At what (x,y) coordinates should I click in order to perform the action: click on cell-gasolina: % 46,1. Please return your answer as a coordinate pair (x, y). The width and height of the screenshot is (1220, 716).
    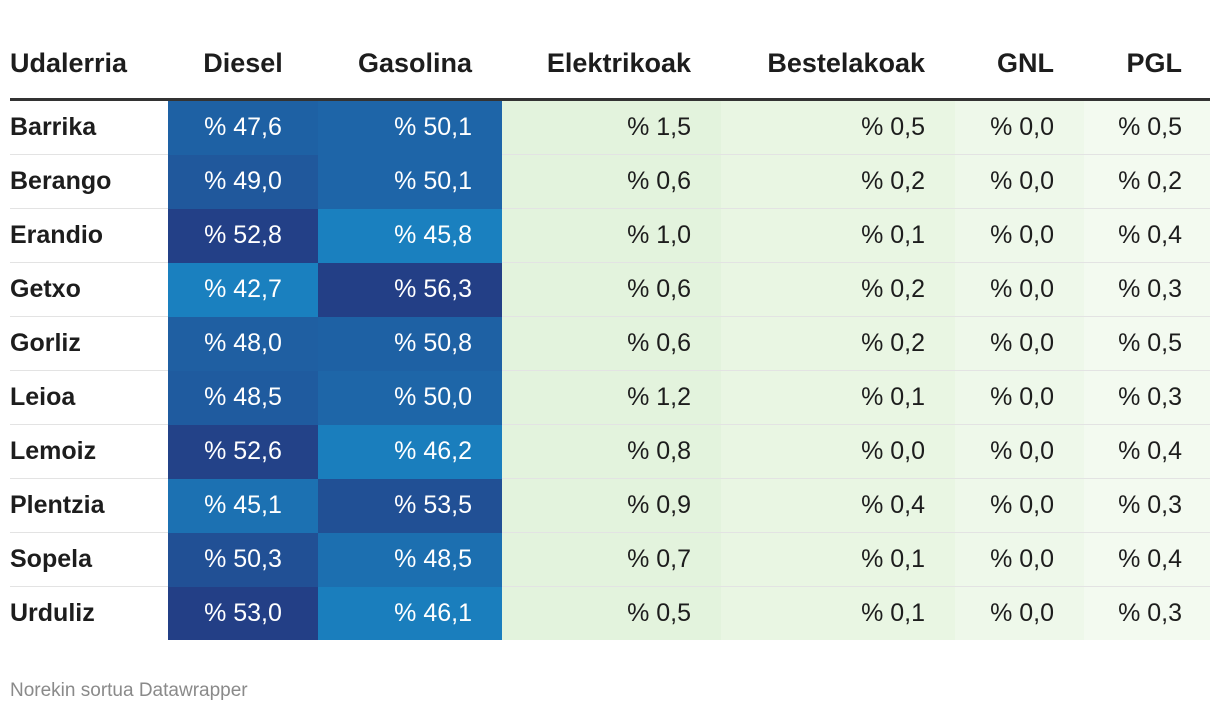
    Looking at the image, I should click on (410, 613).